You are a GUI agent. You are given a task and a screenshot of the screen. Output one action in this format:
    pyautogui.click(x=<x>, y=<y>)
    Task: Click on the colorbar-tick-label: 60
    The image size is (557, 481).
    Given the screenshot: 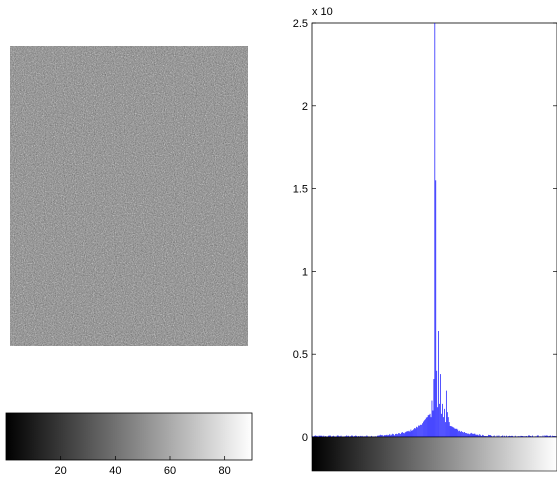 What is the action you would take?
    pyautogui.click(x=170, y=471)
    